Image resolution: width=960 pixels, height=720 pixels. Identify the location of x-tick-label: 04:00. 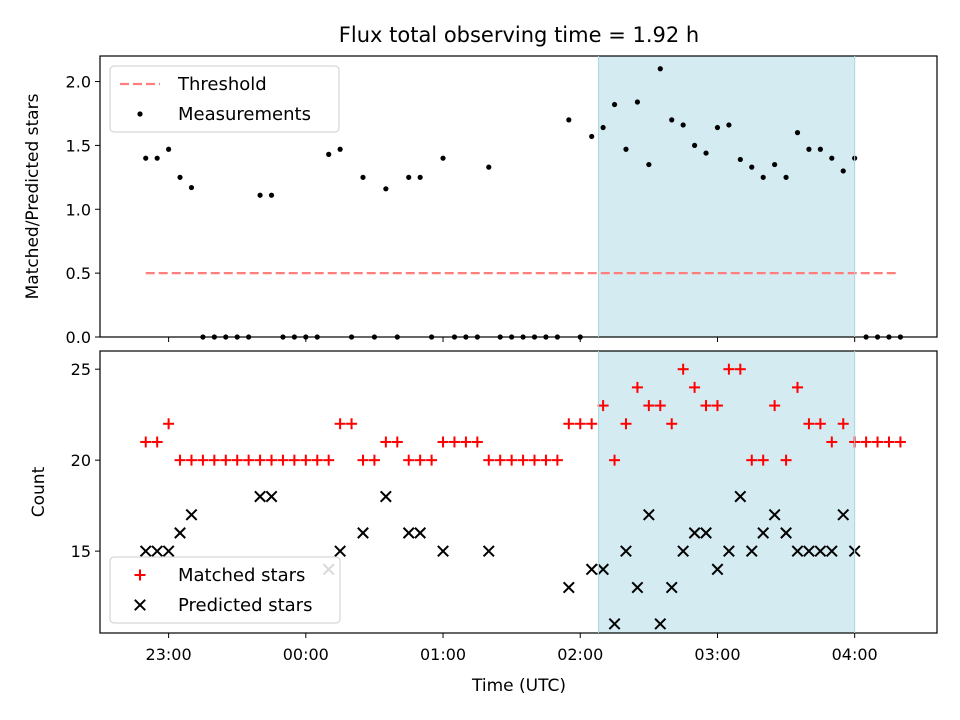
(855, 654).